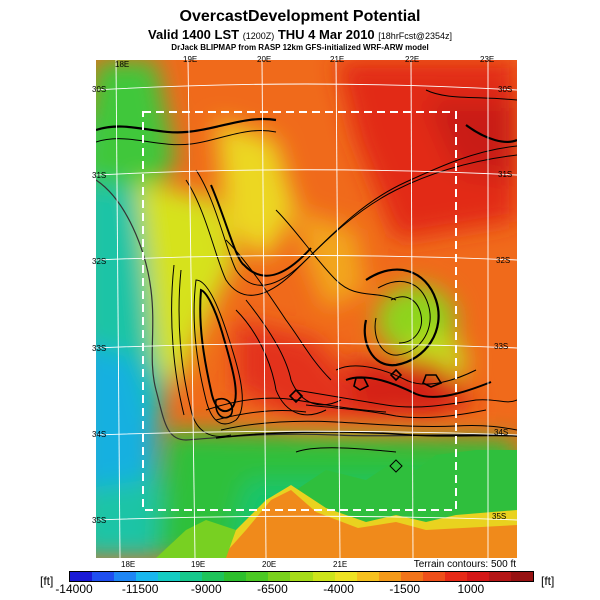 Image resolution: width=600 pixels, height=600 pixels. What do you see at coordinates (99, 175) in the screenshot?
I see `lat-left-31s: 31S` at bounding box center [99, 175].